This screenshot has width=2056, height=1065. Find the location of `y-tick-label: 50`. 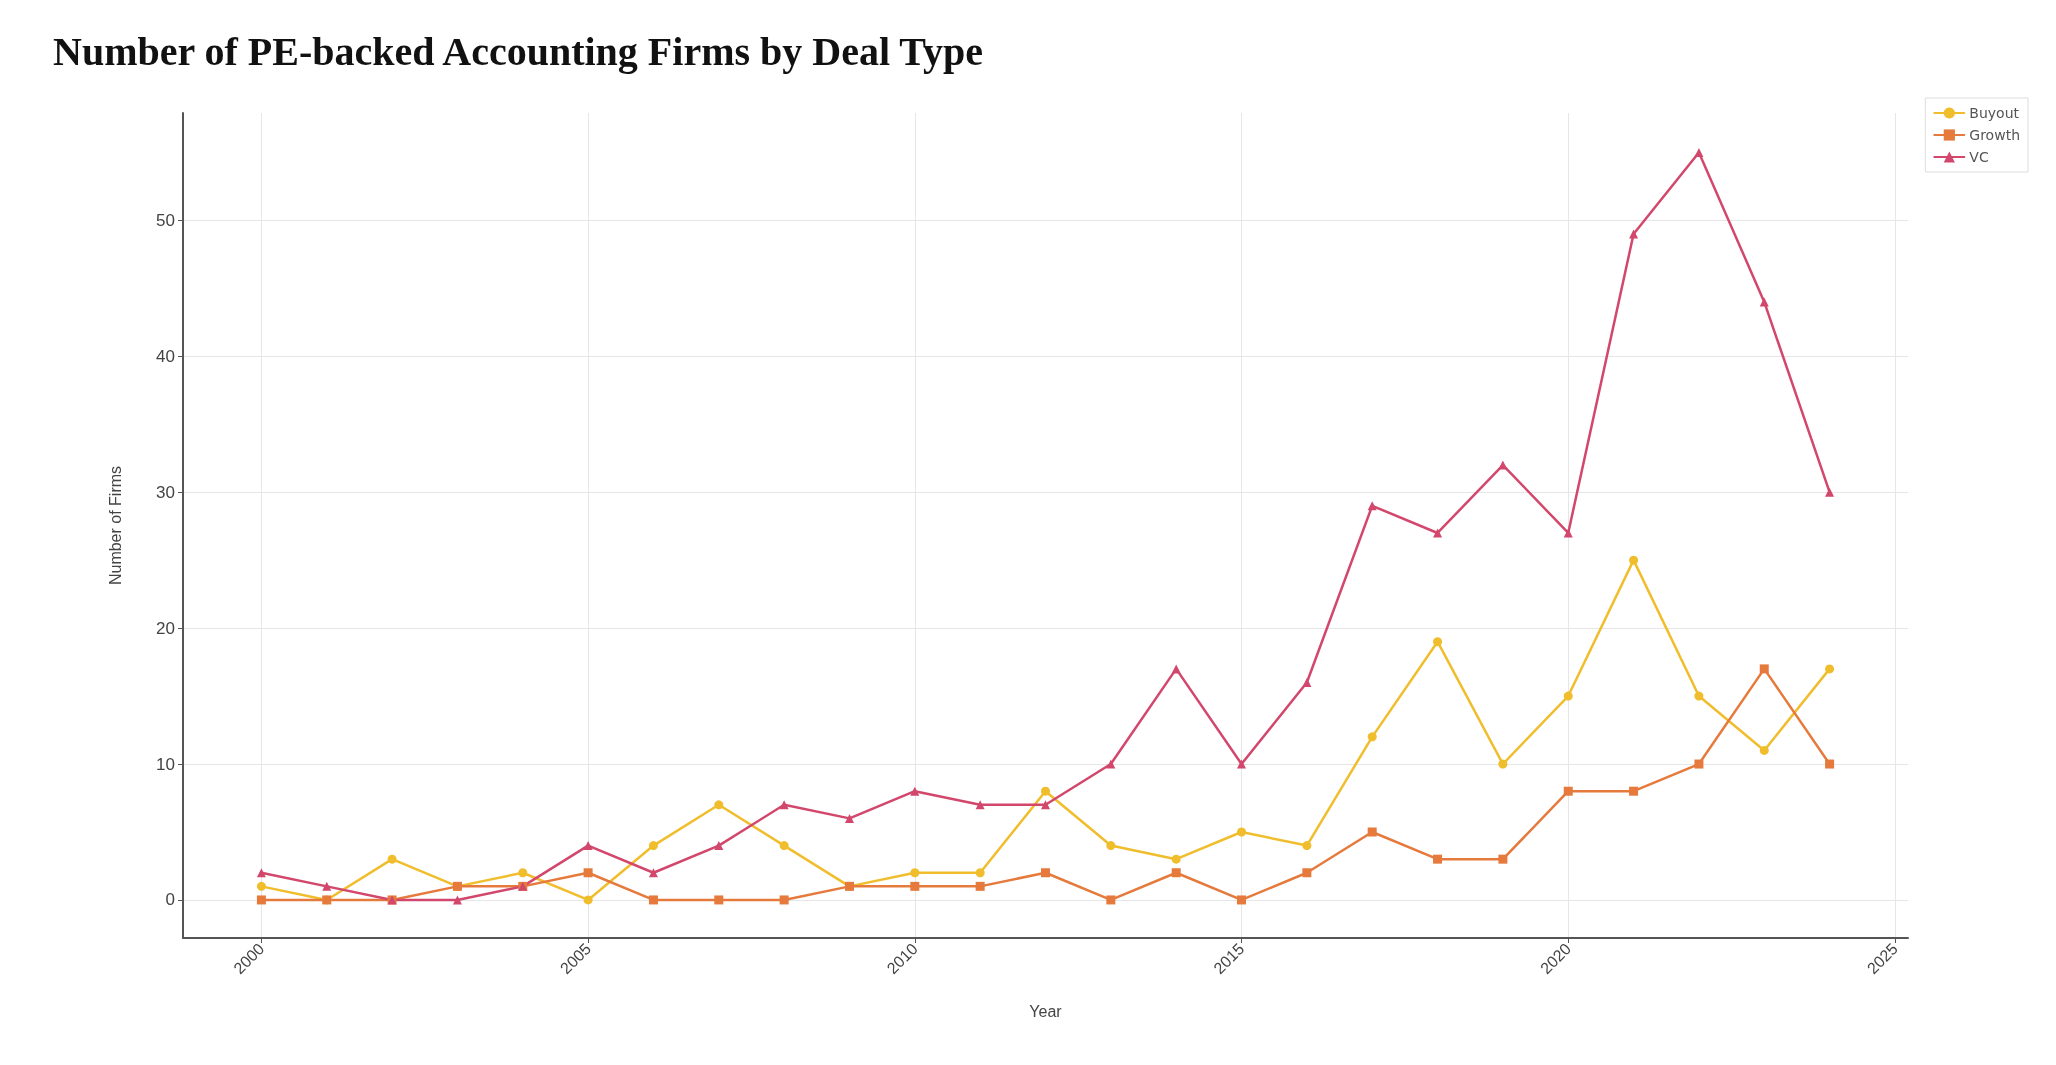

y-tick-label: 50 is located at coordinates (165, 220).